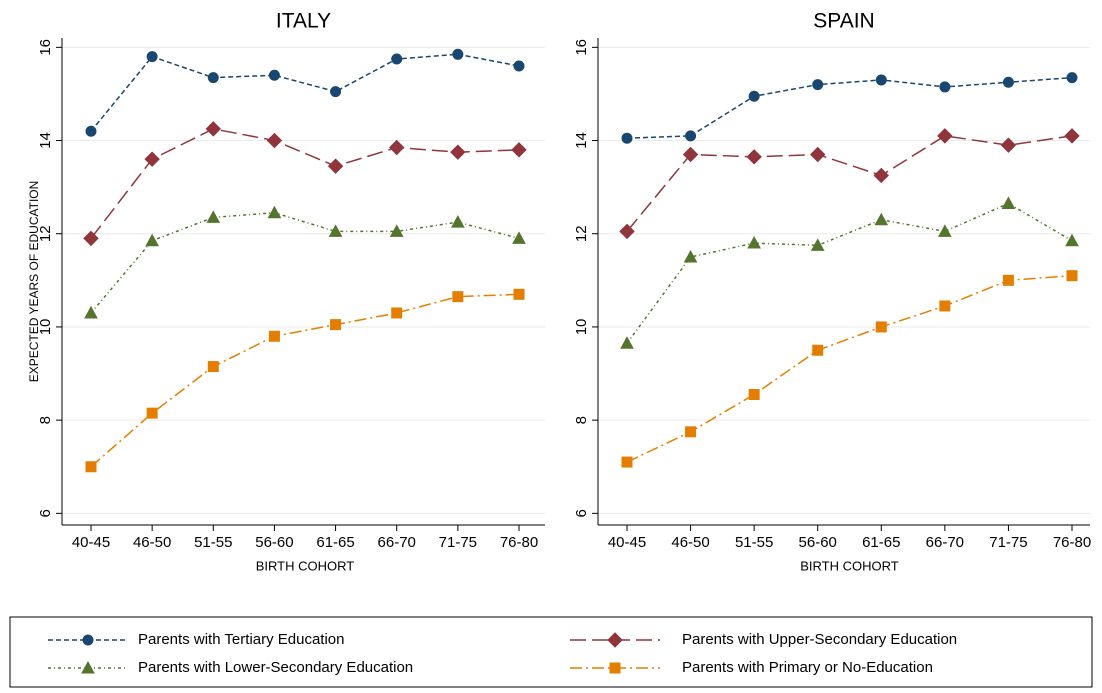 Image resolution: width=1102 pixels, height=693 pixels. What do you see at coordinates (551, 652) in the screenshot?
I see `legend-box` at bounding box center [551, 652].